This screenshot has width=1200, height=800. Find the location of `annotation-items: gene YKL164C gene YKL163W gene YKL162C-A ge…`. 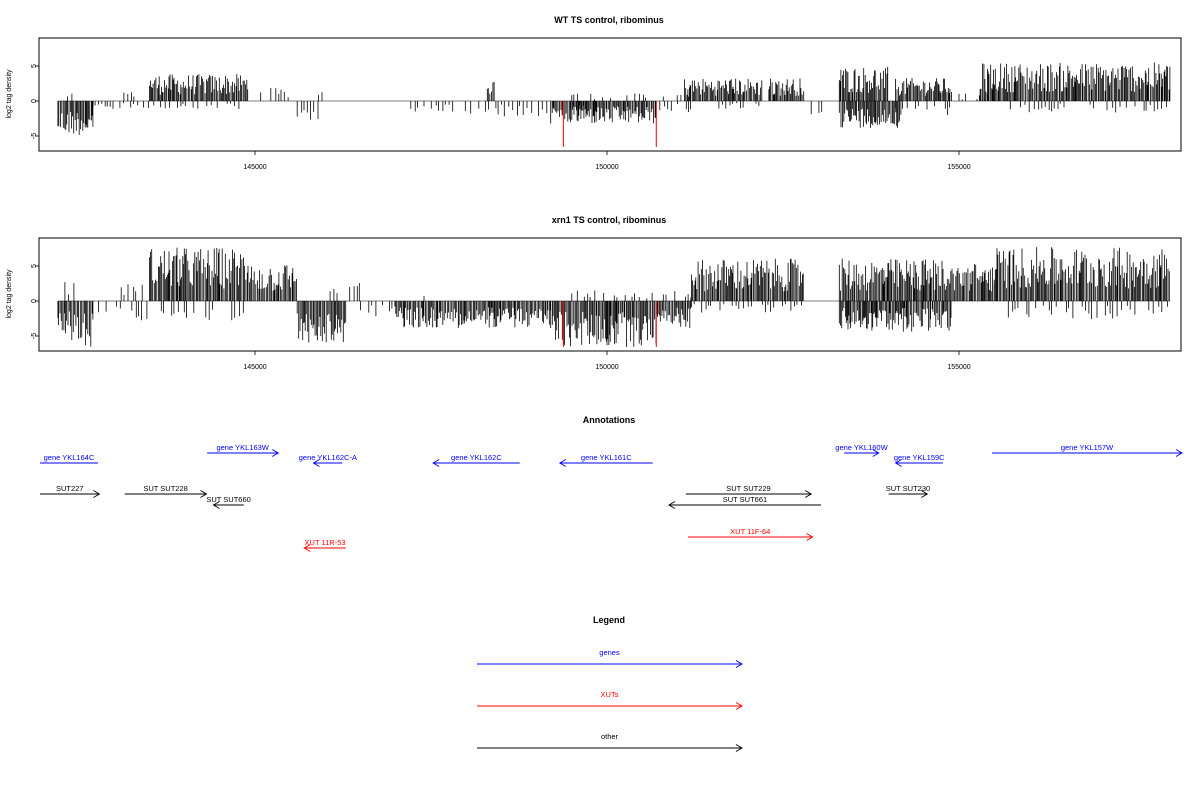

annotation-items: gene YKL164C gene YKL163W gene YKL162C-A ge… is located at coordinates (611, 497).